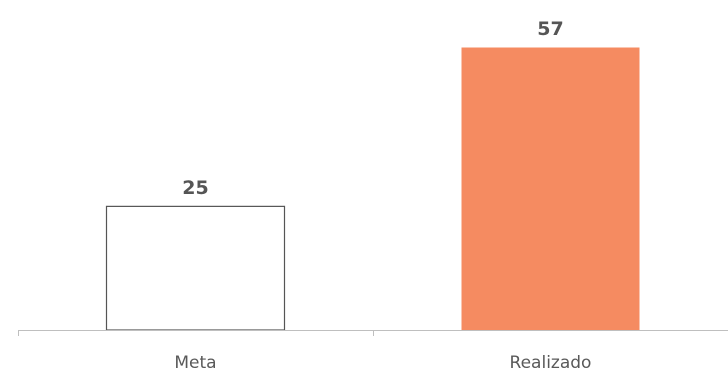 Image resolution: width=728 pixels, height=370 pixels. Describe the element at coordinates (195, 361) in the screenshot. I see `category-label-meta: Meta` at that location.